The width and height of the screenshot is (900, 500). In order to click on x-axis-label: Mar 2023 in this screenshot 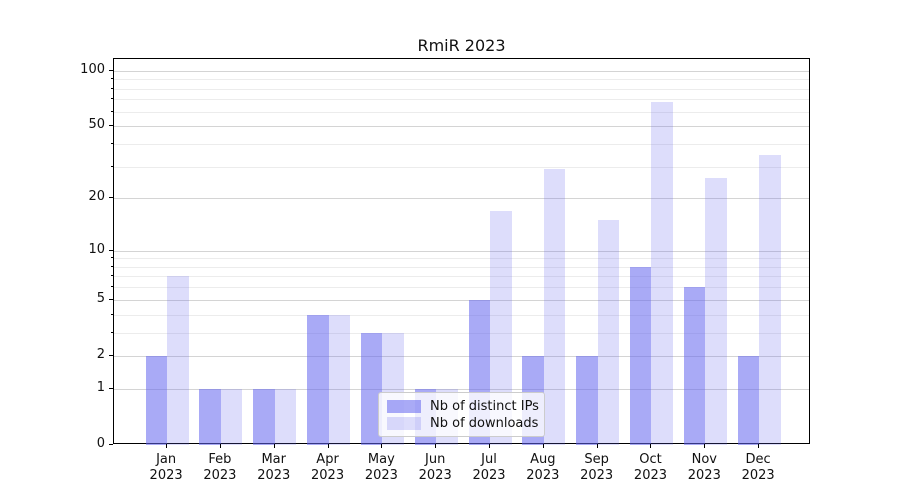, I will do `click(274, 467)`.